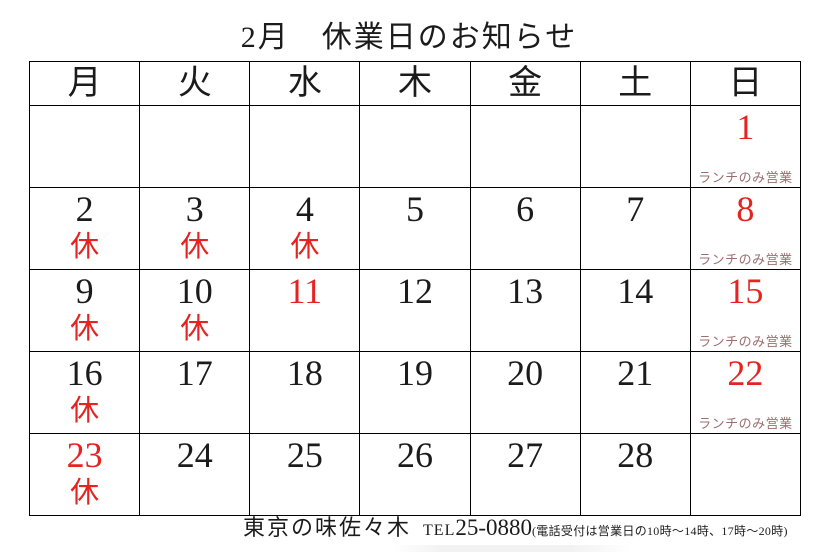 The height and width of the screenshot is (552, 818). I want to click on day-number: 3, so click(194, 209).